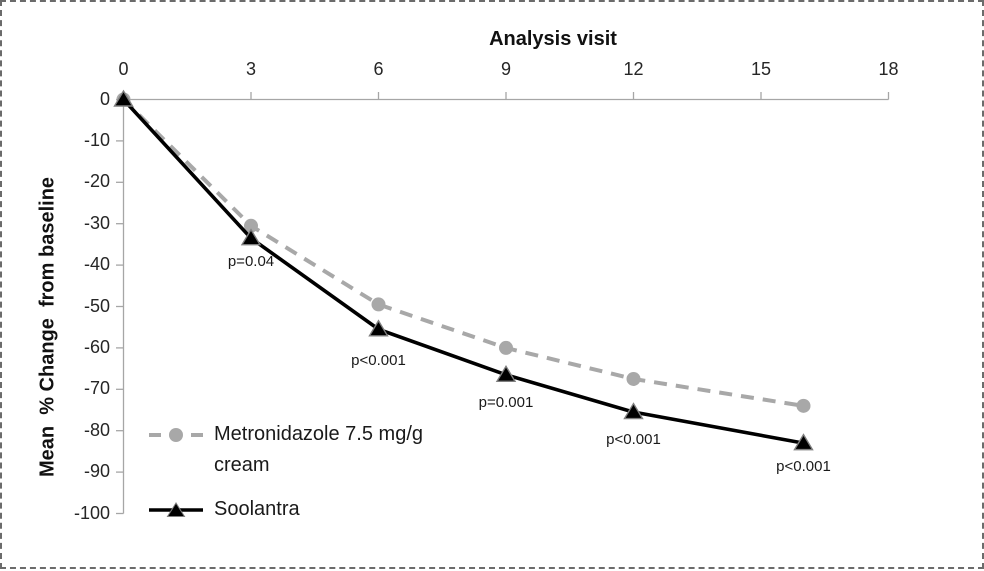 The width and height of the screenshot is (984, 571). What do you see at coordinates (96, 222) in the screenshot?
I see `y-tick-label: -30` at bounding box center [96, 222].